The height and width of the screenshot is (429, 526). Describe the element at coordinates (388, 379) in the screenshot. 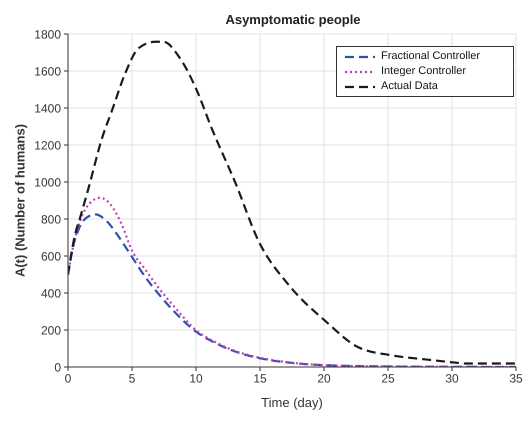

I see `x-tick-label: 25` at that location.